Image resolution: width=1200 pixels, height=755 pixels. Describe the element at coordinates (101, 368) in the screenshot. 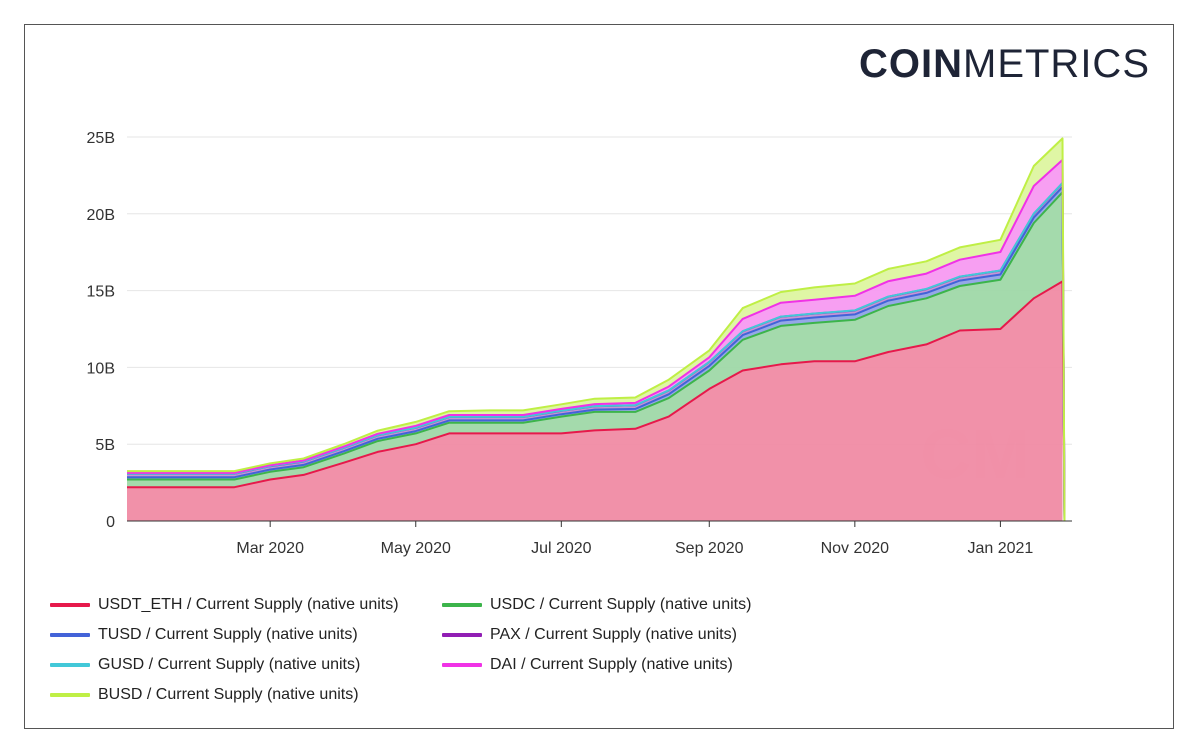

I see `y-tick-label: 10B` at that location.